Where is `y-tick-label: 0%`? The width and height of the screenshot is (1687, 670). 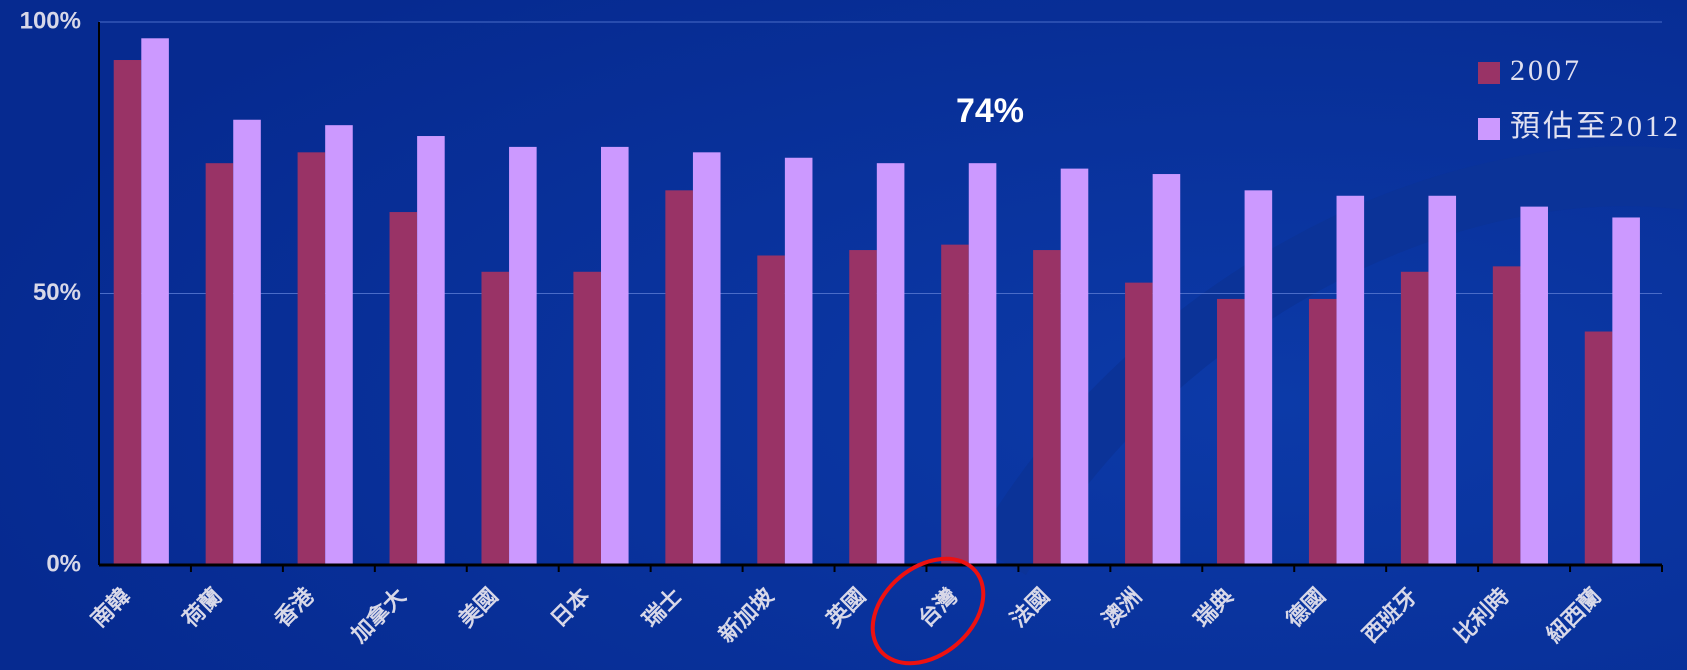 y-tick-label: 0% is located at coordinates (63, 563).